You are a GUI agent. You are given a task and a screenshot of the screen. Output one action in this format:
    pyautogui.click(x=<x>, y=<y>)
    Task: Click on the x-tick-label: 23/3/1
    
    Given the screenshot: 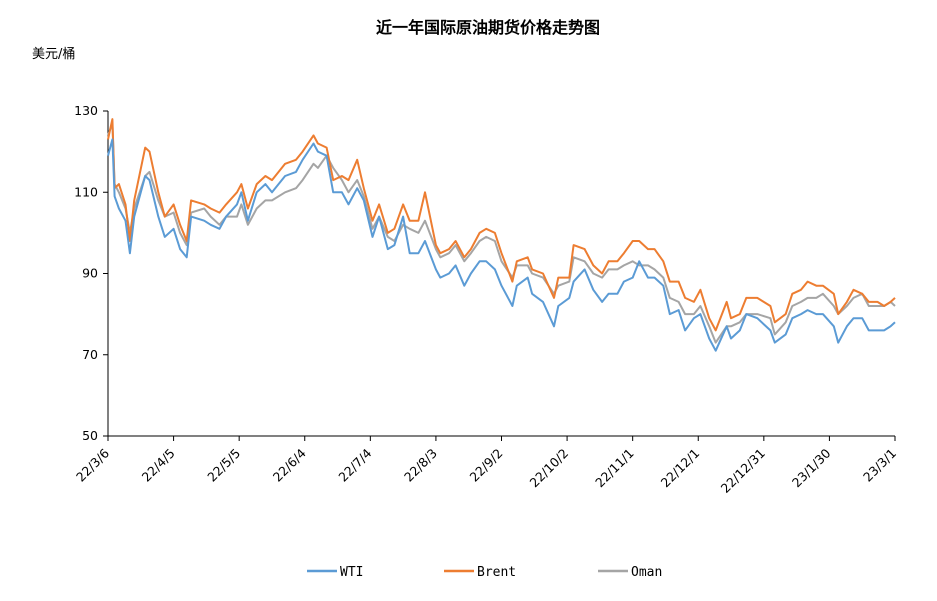 What is the action you would take?
    pyautogui.click(x=879, y=465)
    